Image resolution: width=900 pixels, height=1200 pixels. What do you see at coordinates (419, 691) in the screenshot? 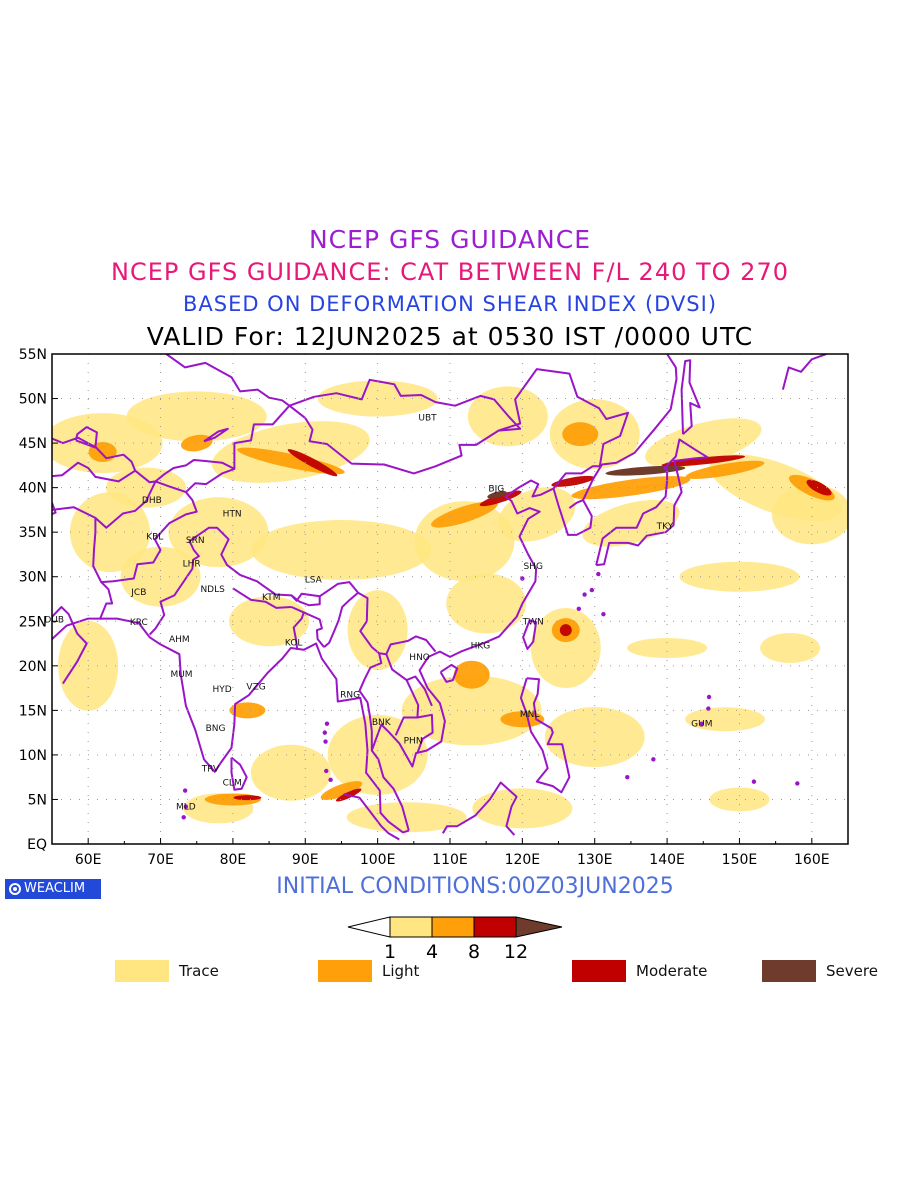
I see `boundary-laos-vietnam` at bounding box center [419, 691].